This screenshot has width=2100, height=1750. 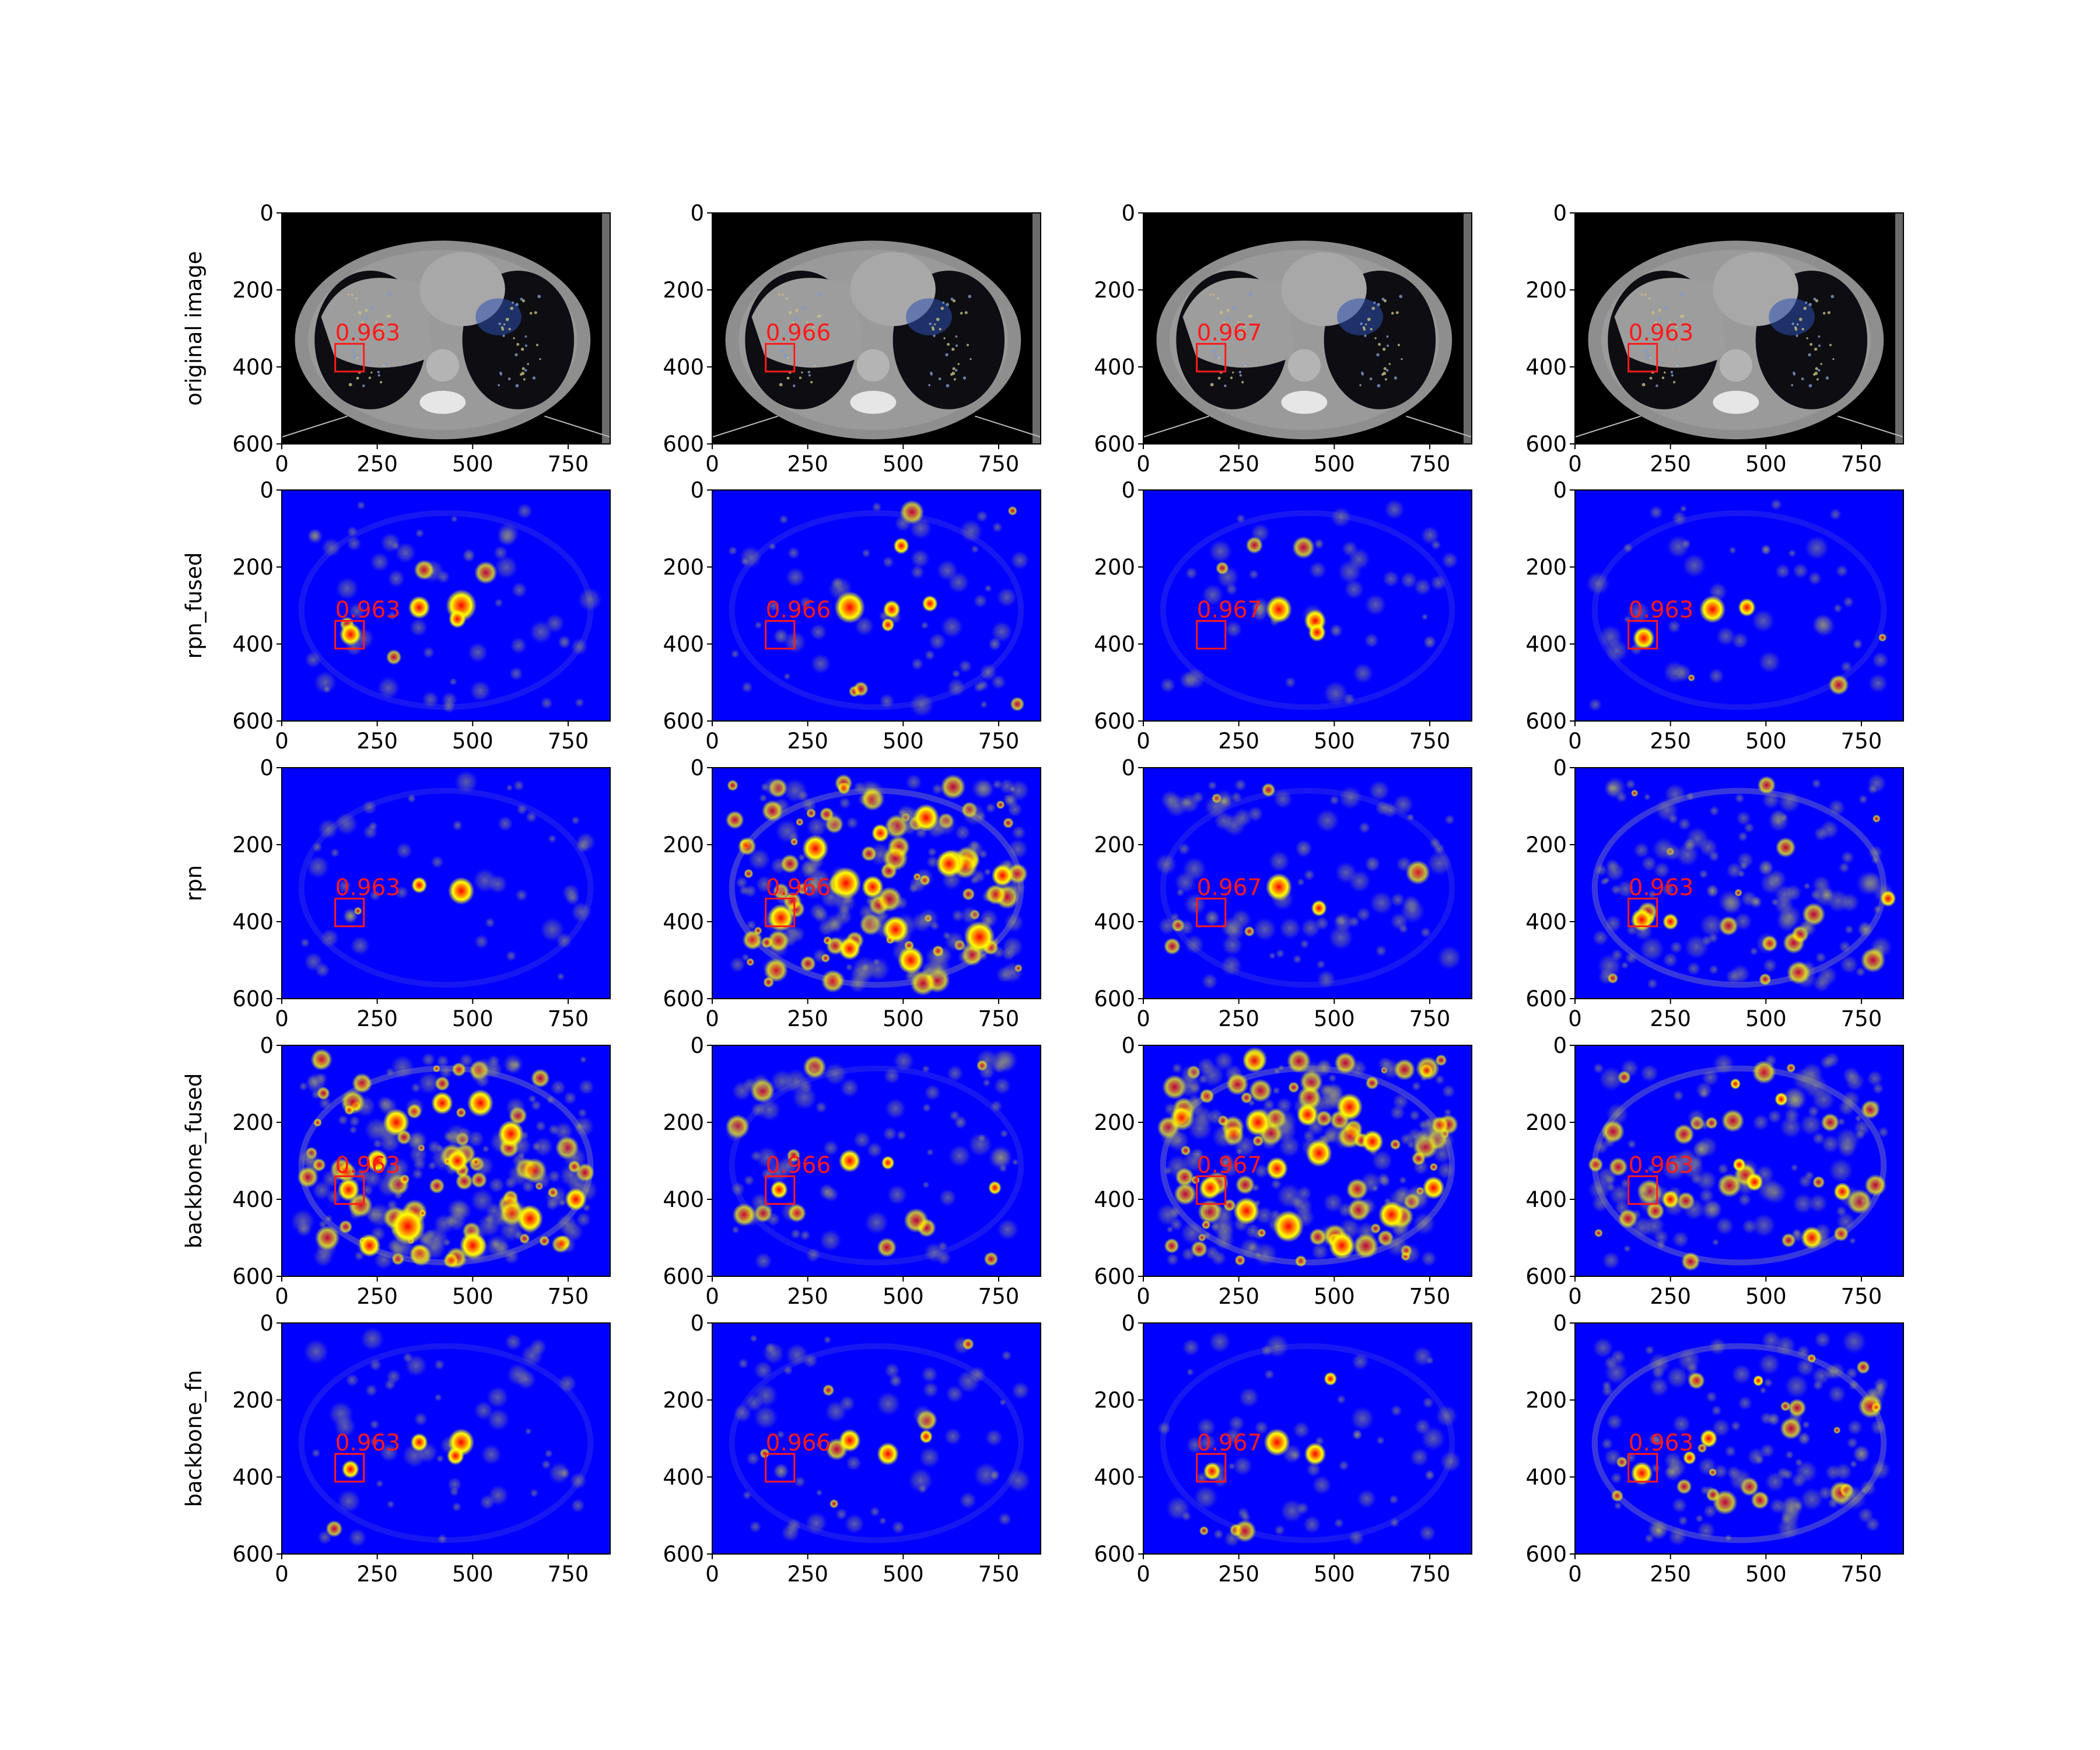 What do you see at coordinates (194, 1161) in the screenshot?
I see `row-label: backbone_fused` at bounding box center [194, 1161].